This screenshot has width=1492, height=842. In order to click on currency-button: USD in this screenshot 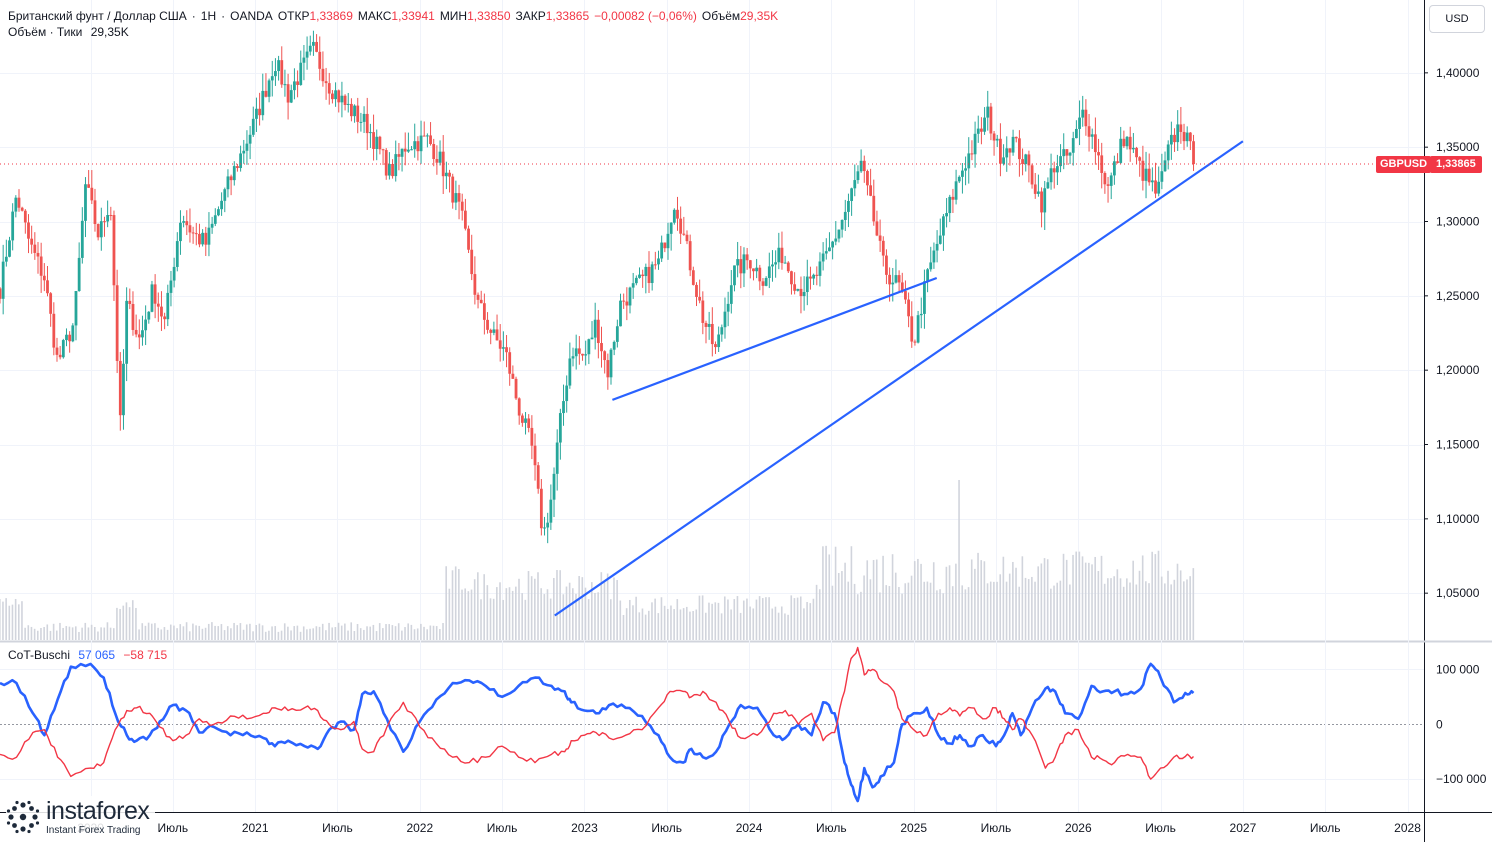, I will do `click(1457, 19)`.